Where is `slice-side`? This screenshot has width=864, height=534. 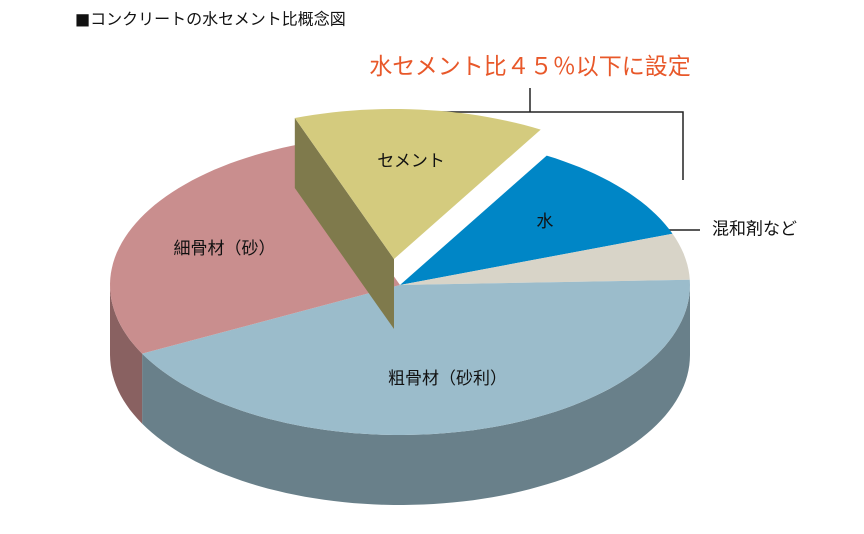
slice-side is located at coordinates (126, 354).